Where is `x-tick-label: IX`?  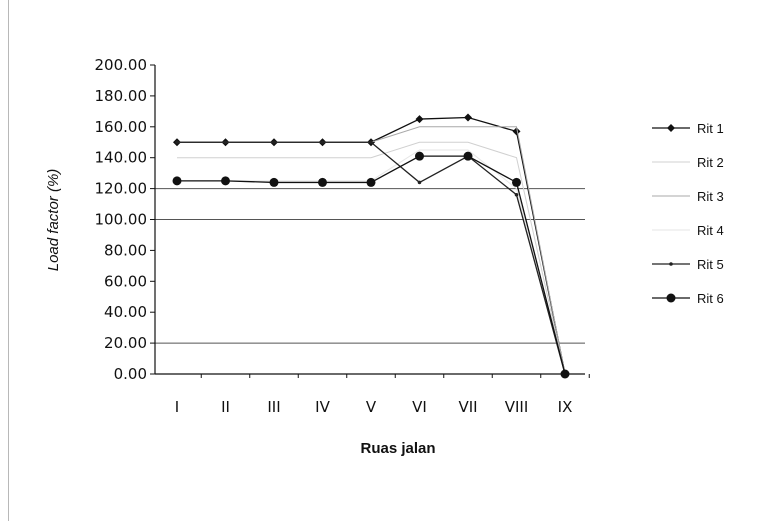
x-tick-label: IX is located at coordinates (565, 407).